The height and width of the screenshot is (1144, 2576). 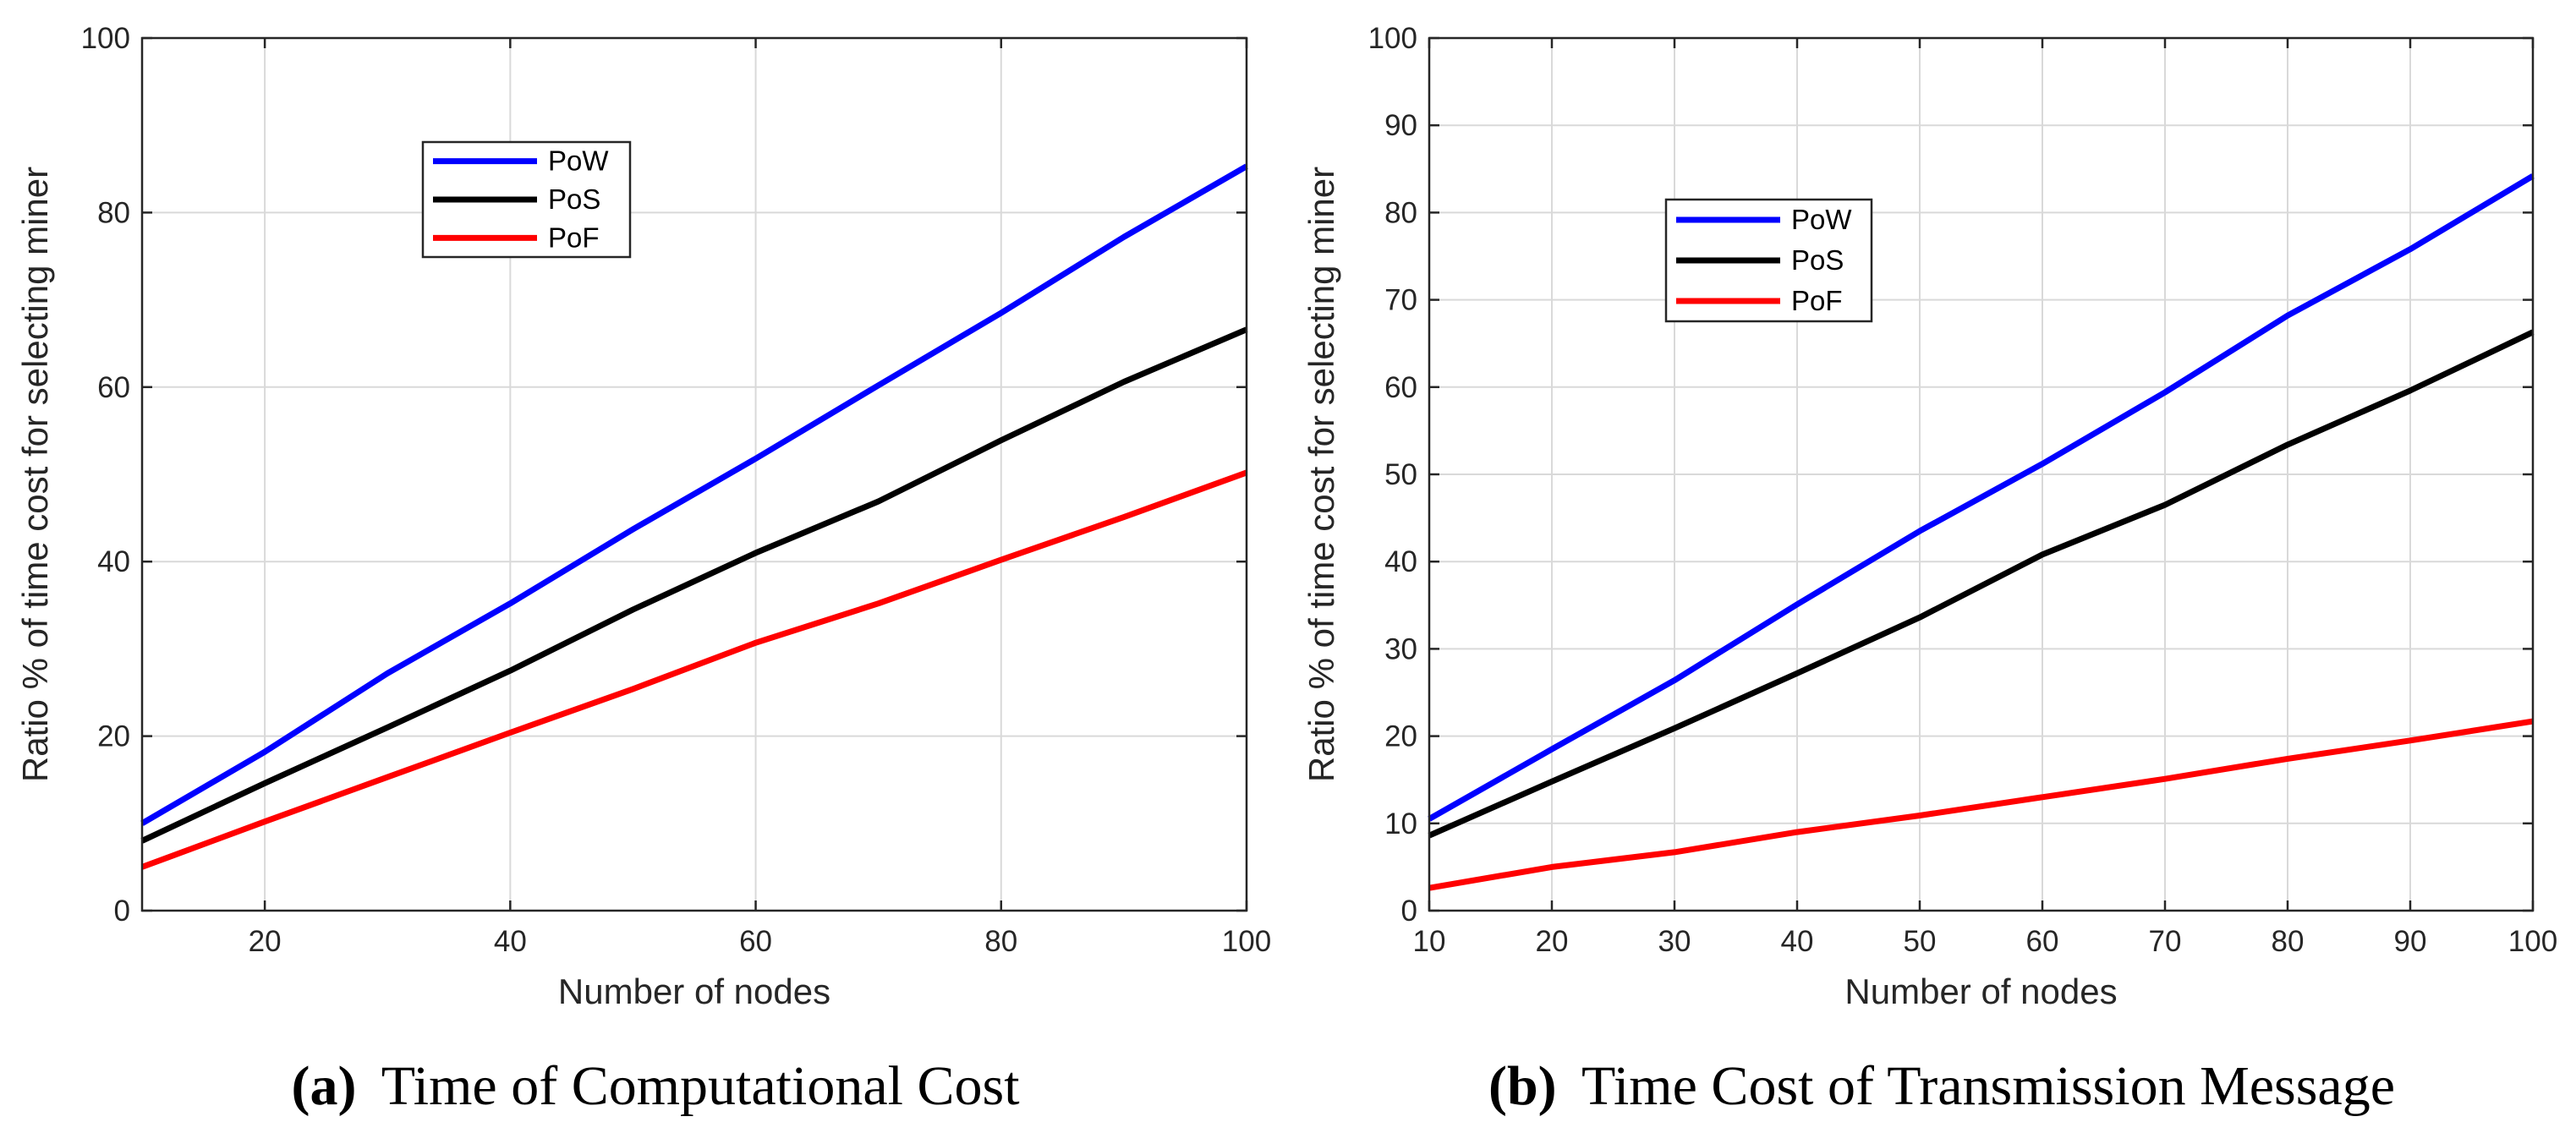 What do you see at coordinates (1522, 1086) in the screenshot?
I see `chart-b-caption-label: (b)` at bounding box center [1522, 1086].